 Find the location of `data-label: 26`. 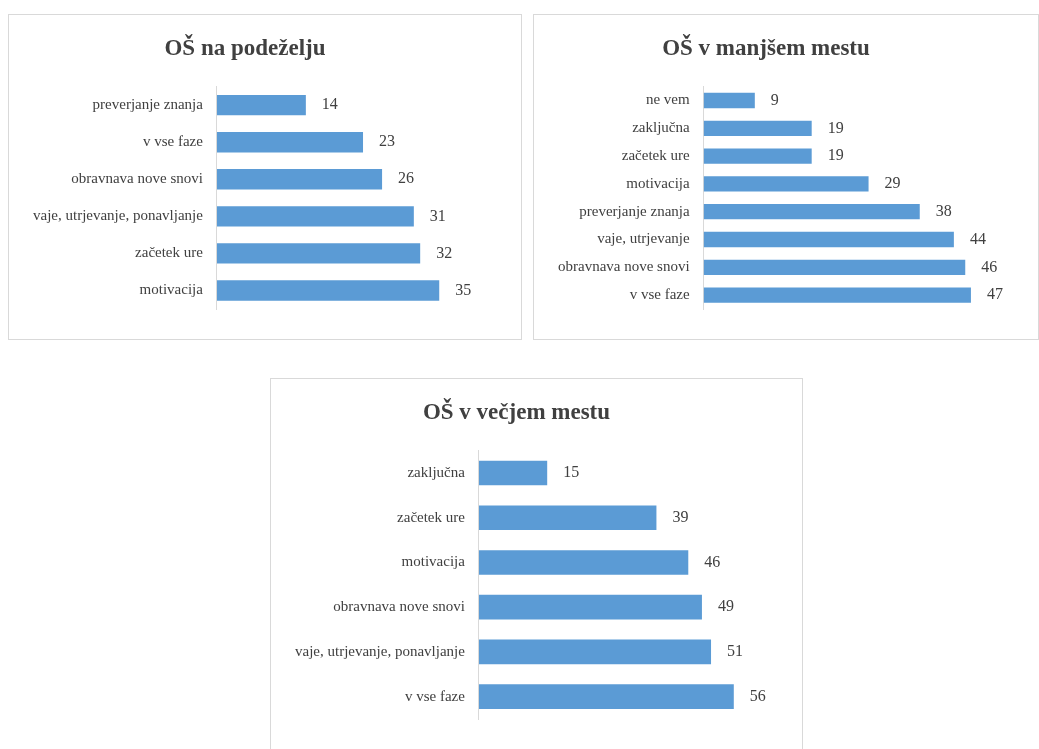

data-label: 26 is located at coordinates (406, 178).